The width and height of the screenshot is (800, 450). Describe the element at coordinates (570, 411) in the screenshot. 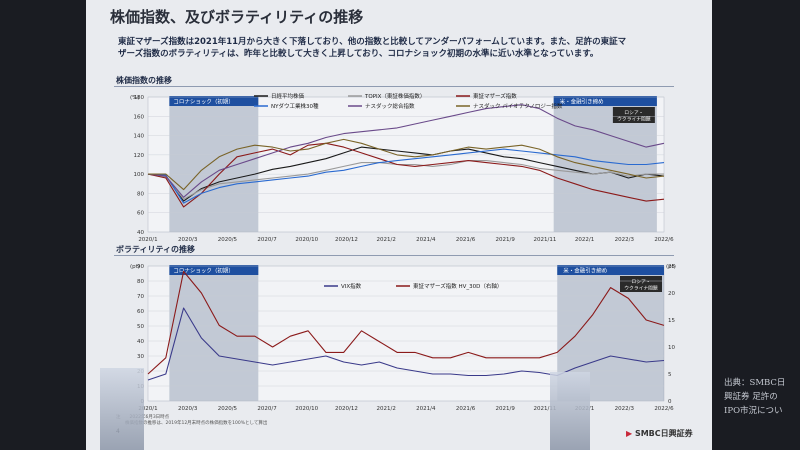

I see `podium-right` at that location.